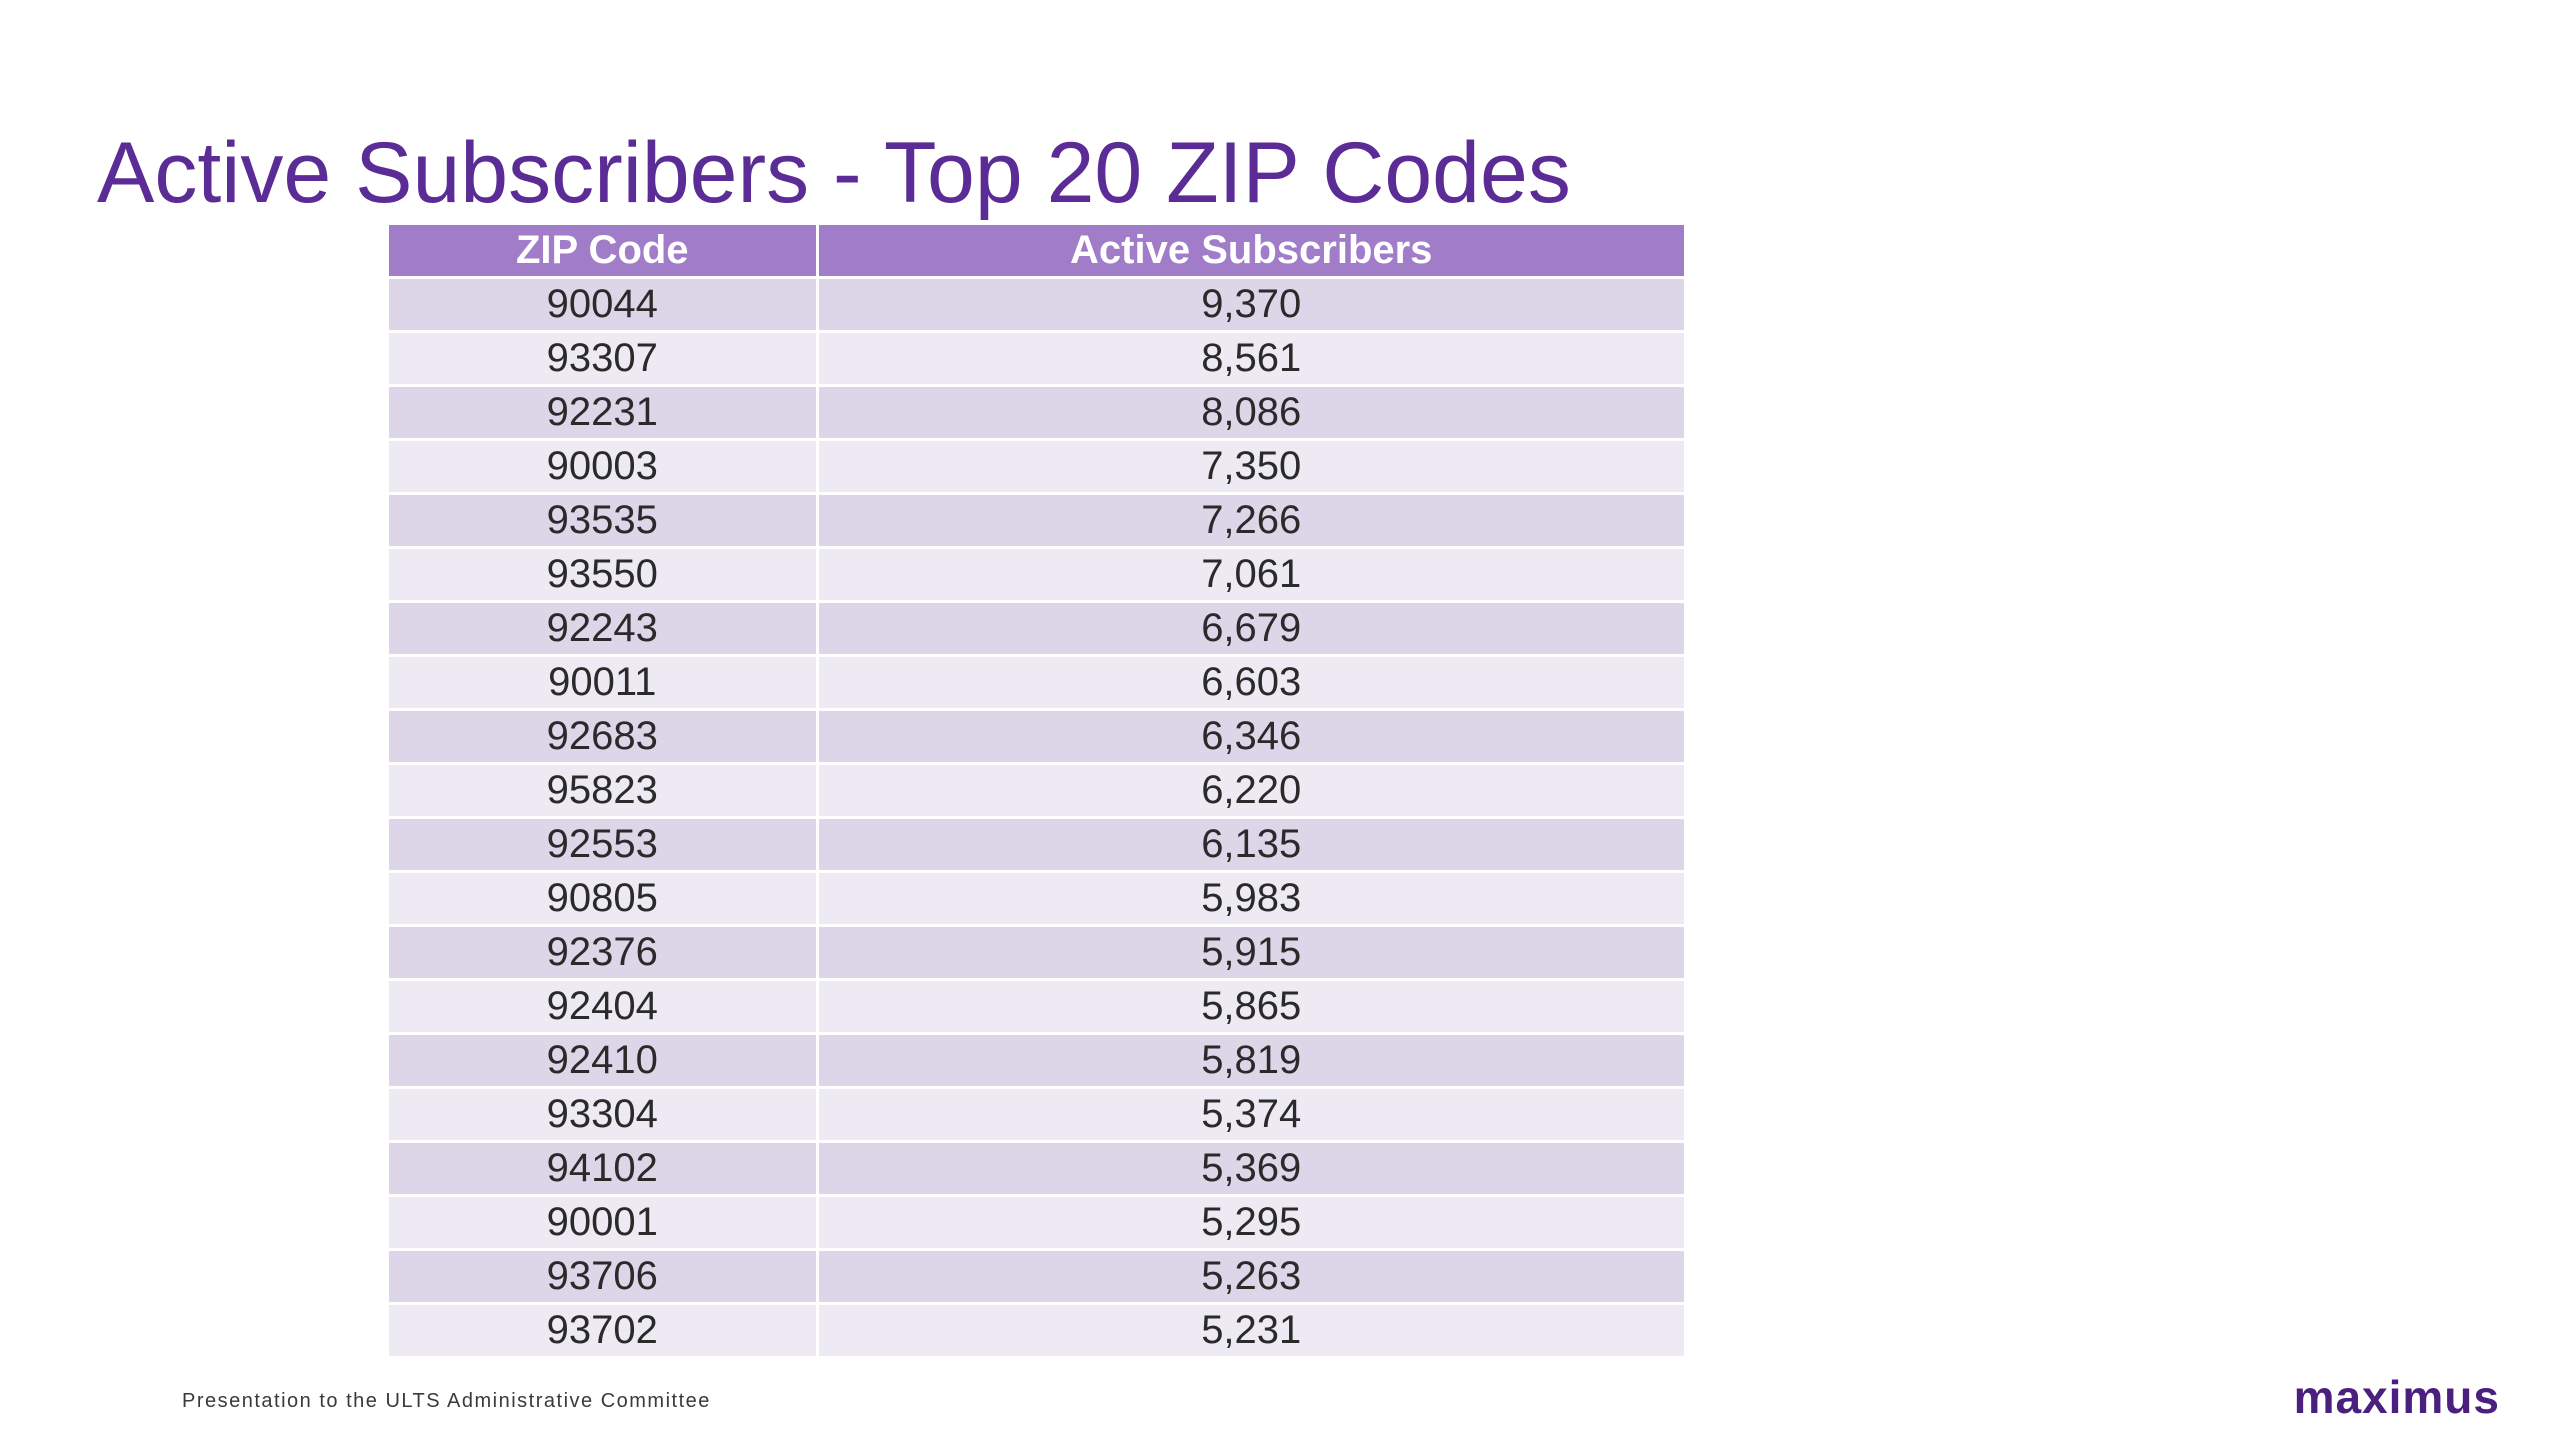  I want to click on zip-code-cell: 93535, so click(604, 521).